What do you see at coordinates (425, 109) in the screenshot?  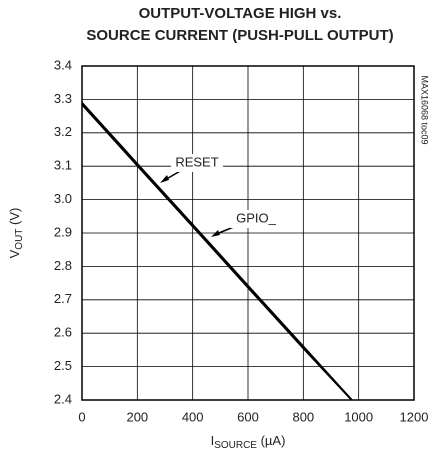 I see `side-note: MAX16068 toc09` at bounding box center [425, 109].